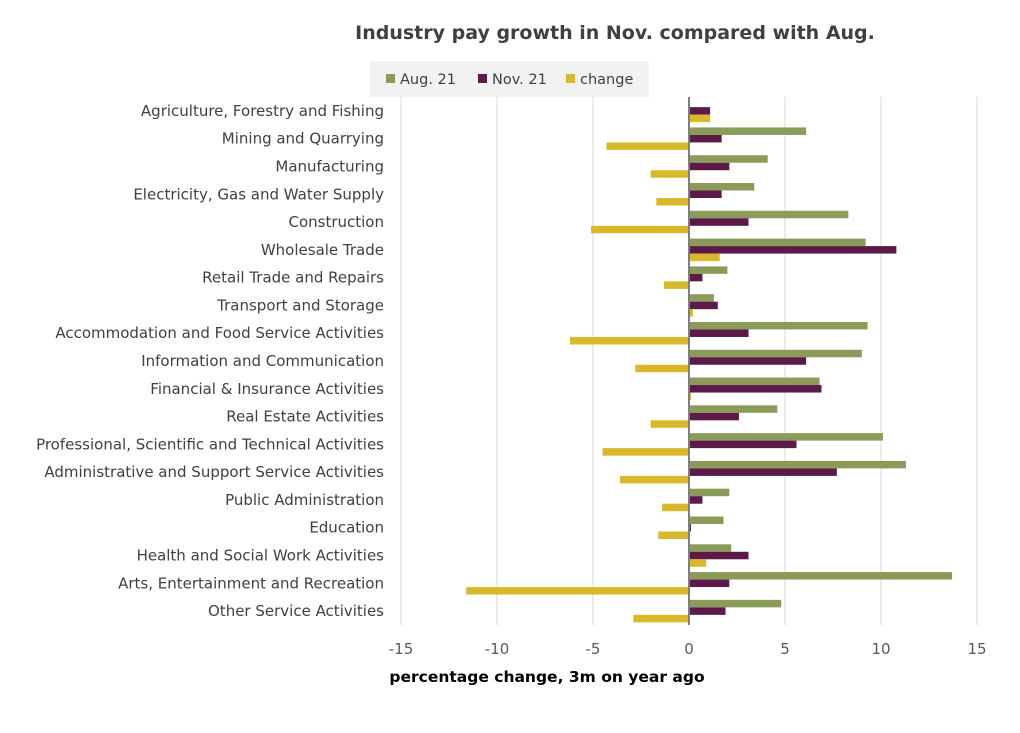 Image resolution: width=1020 pixels, height=733 pixels. I want to click on x-tick-label: -5, so click(593, 649).